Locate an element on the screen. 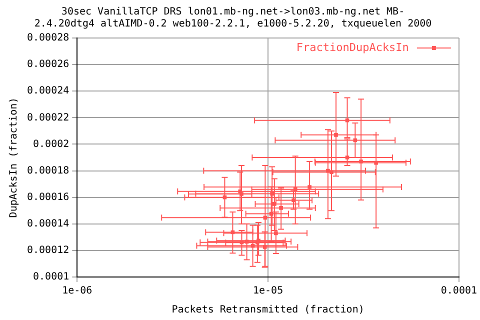 The image size is (480, 320). y-tick-label: 0.00012 is located at coordinates (48, 250).